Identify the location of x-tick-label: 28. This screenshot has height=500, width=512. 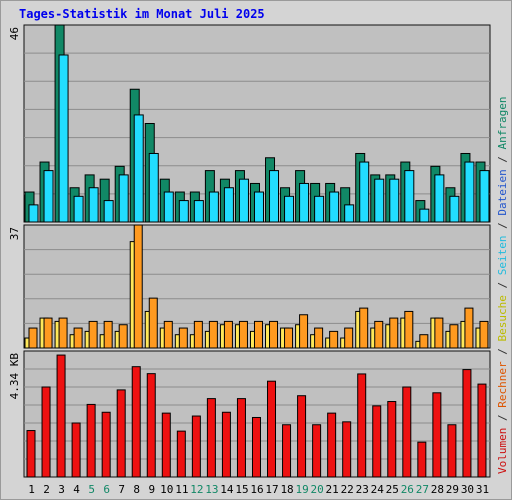
(437, 489).